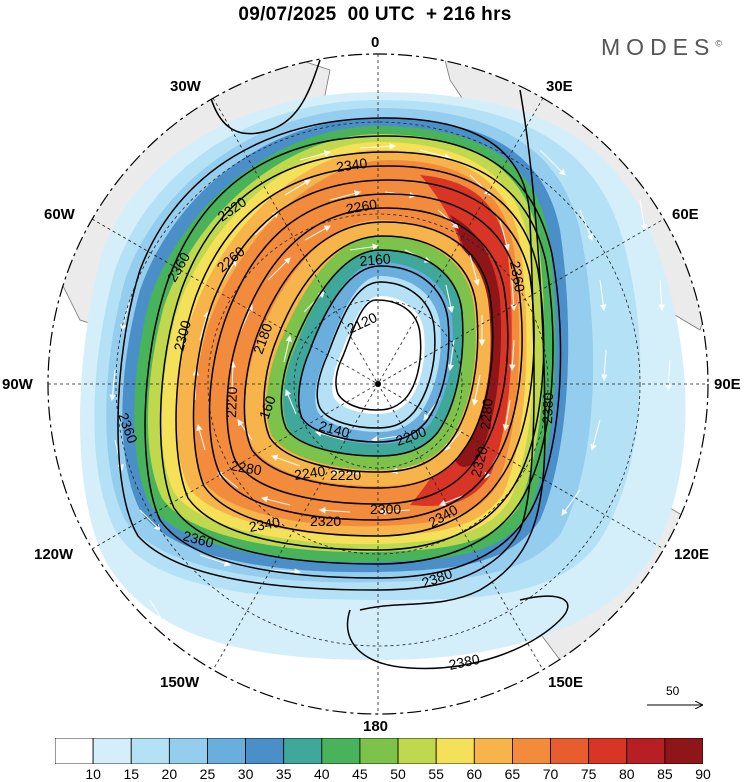 The image size is (750, 782). Describe the element at coordinates (375, 14) in the screenshot. I see `map-title: 09/07/2025 00 UTC + 216 hrs` at that location.